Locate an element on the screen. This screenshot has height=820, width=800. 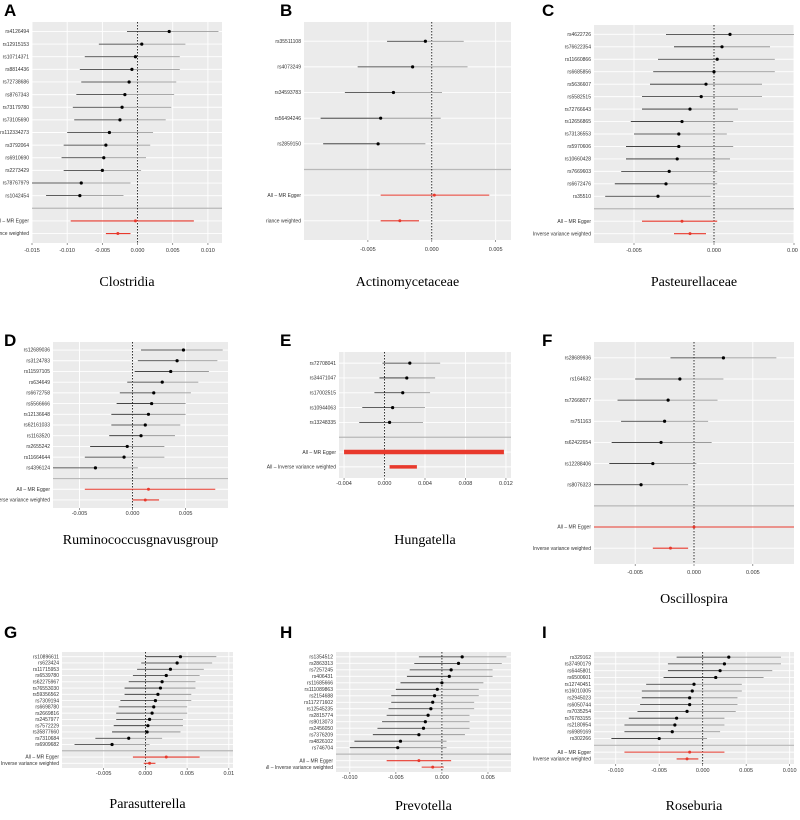
snp-label: rs9013073 is located at coordinates (321, 722).